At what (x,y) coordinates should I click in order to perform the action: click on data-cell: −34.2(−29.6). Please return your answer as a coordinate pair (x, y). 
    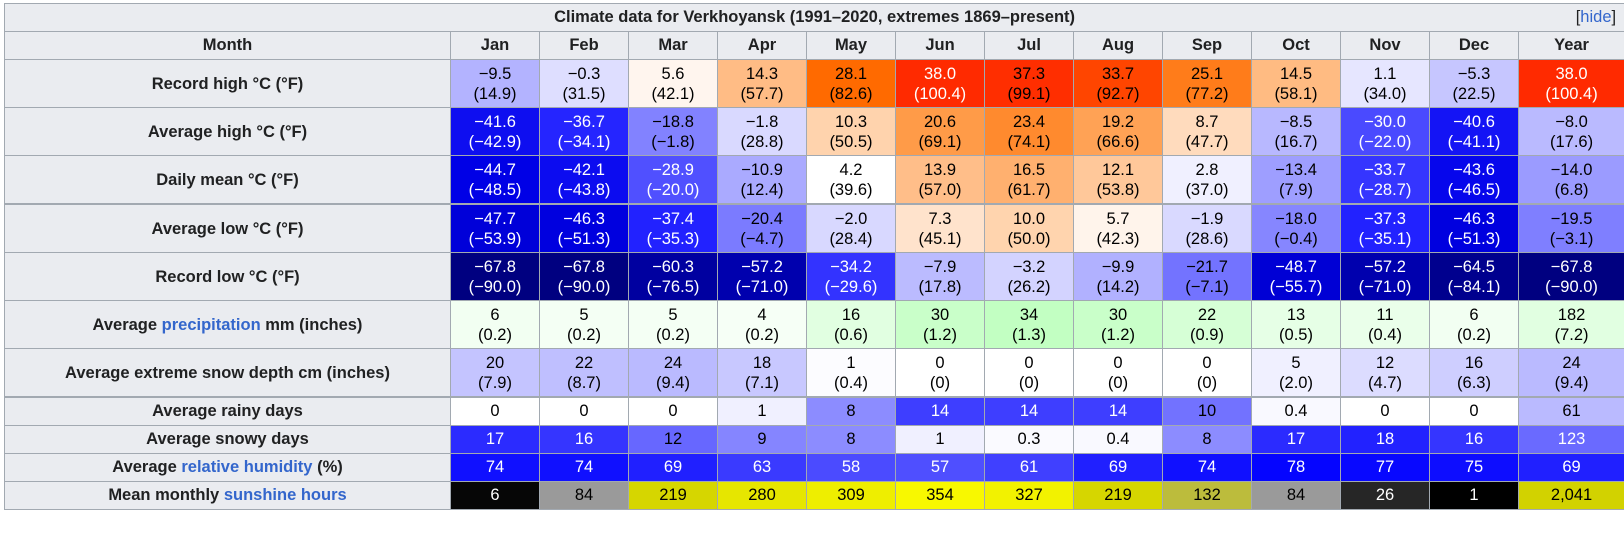
    Looking at the image, I should click on (851, 277).